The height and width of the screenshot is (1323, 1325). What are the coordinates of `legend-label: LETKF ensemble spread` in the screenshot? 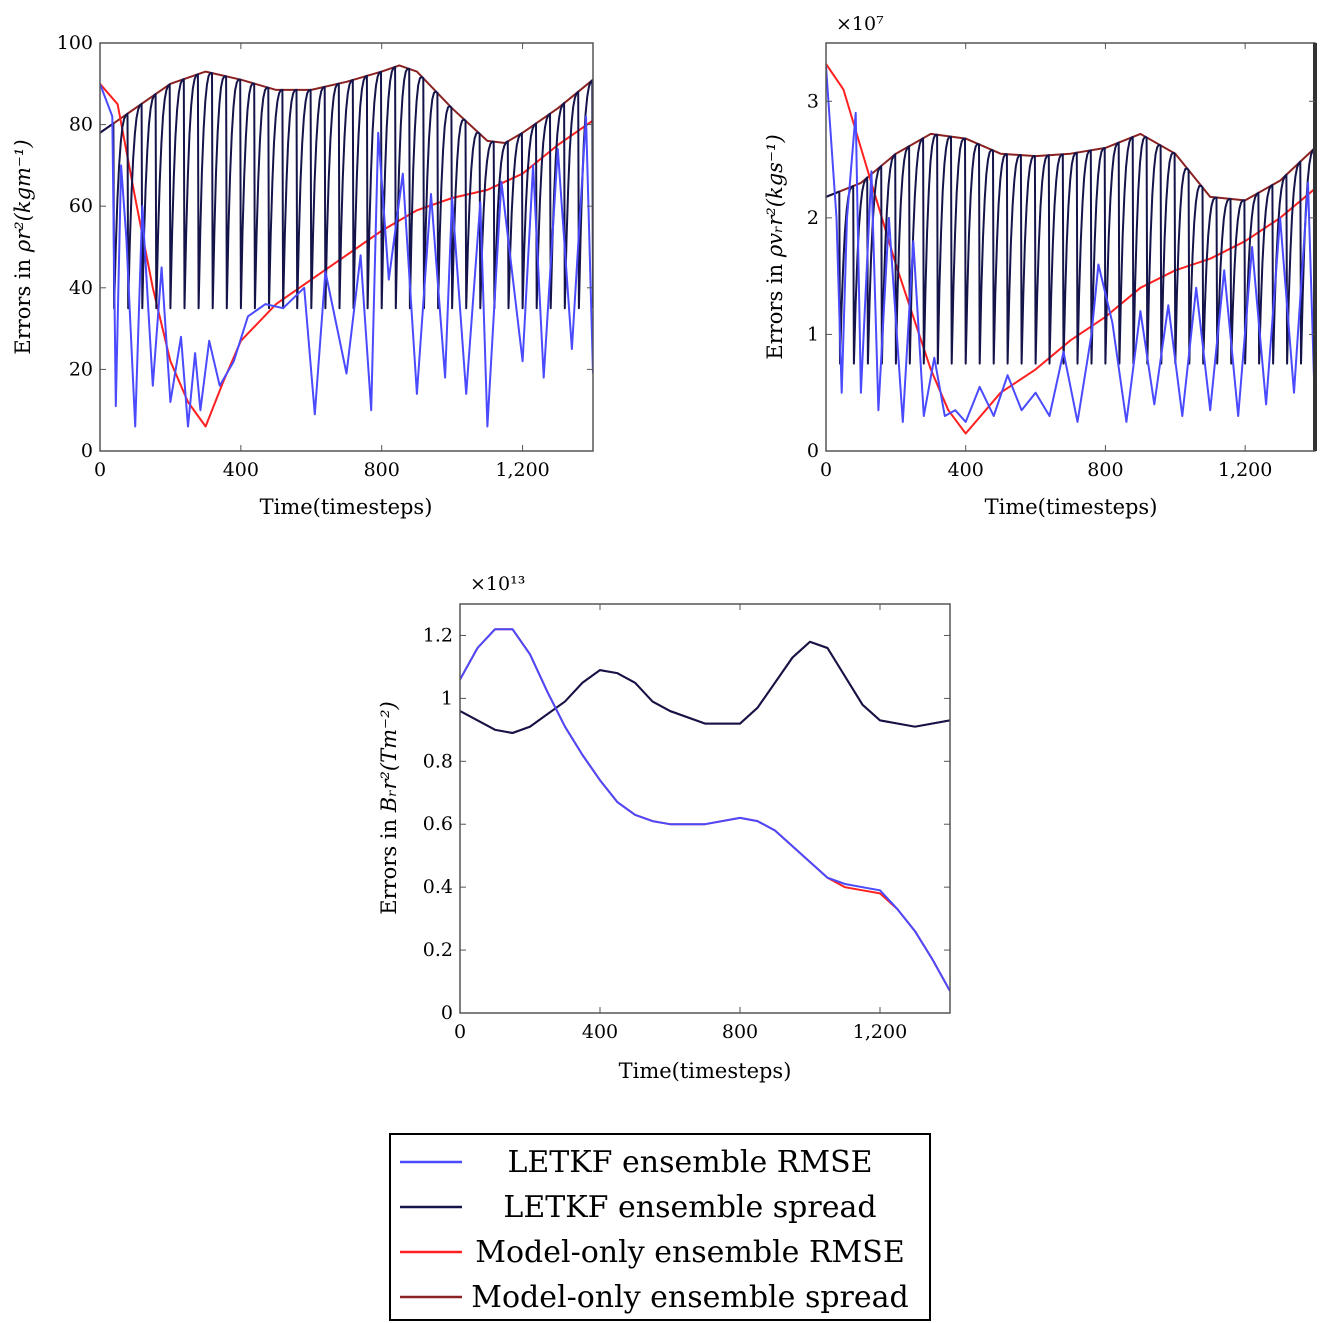 It's located at (689, 1207).